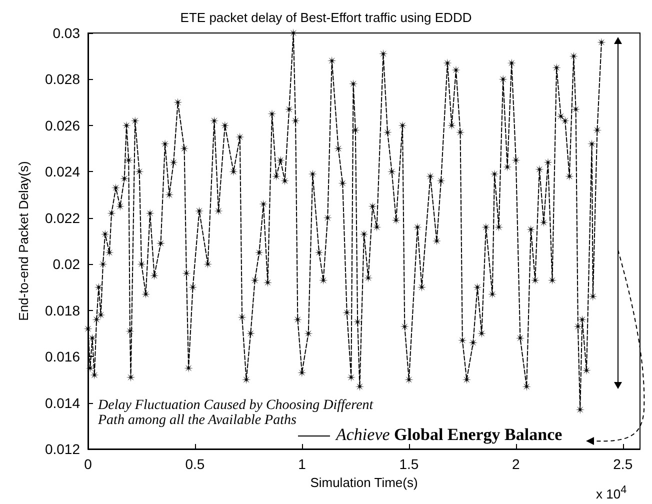 The width and height of the screenshot is (652, 504). I want to click on y-tick-label: 0.024, so click(62, 172).